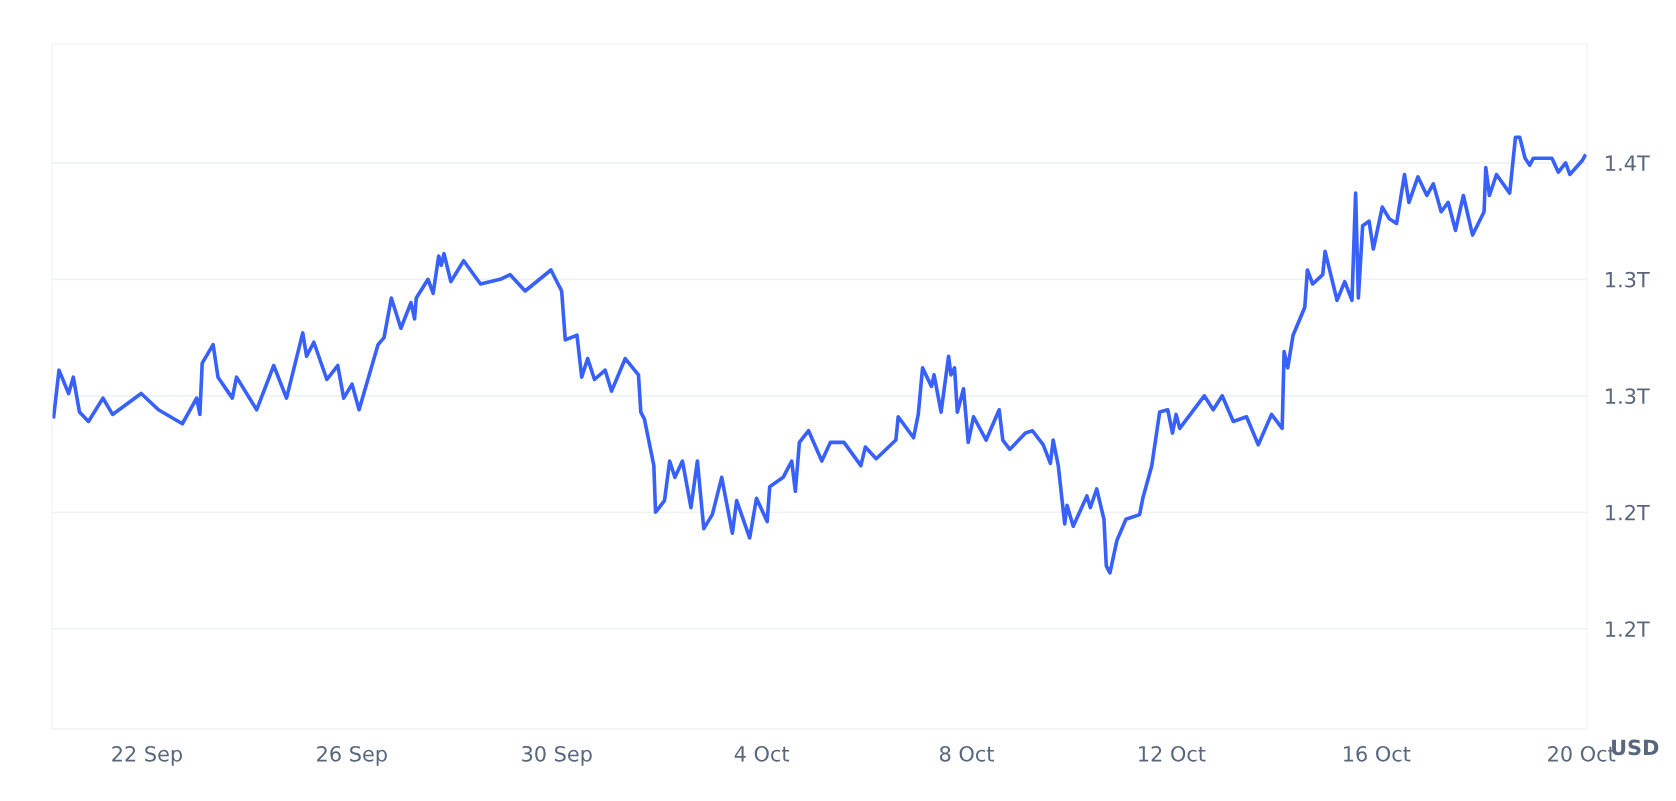  What do you see at coordinates (352, 755) in the screenshot?
I see `x-tick-label: 26 Sep` at bounding box center [352, 755].